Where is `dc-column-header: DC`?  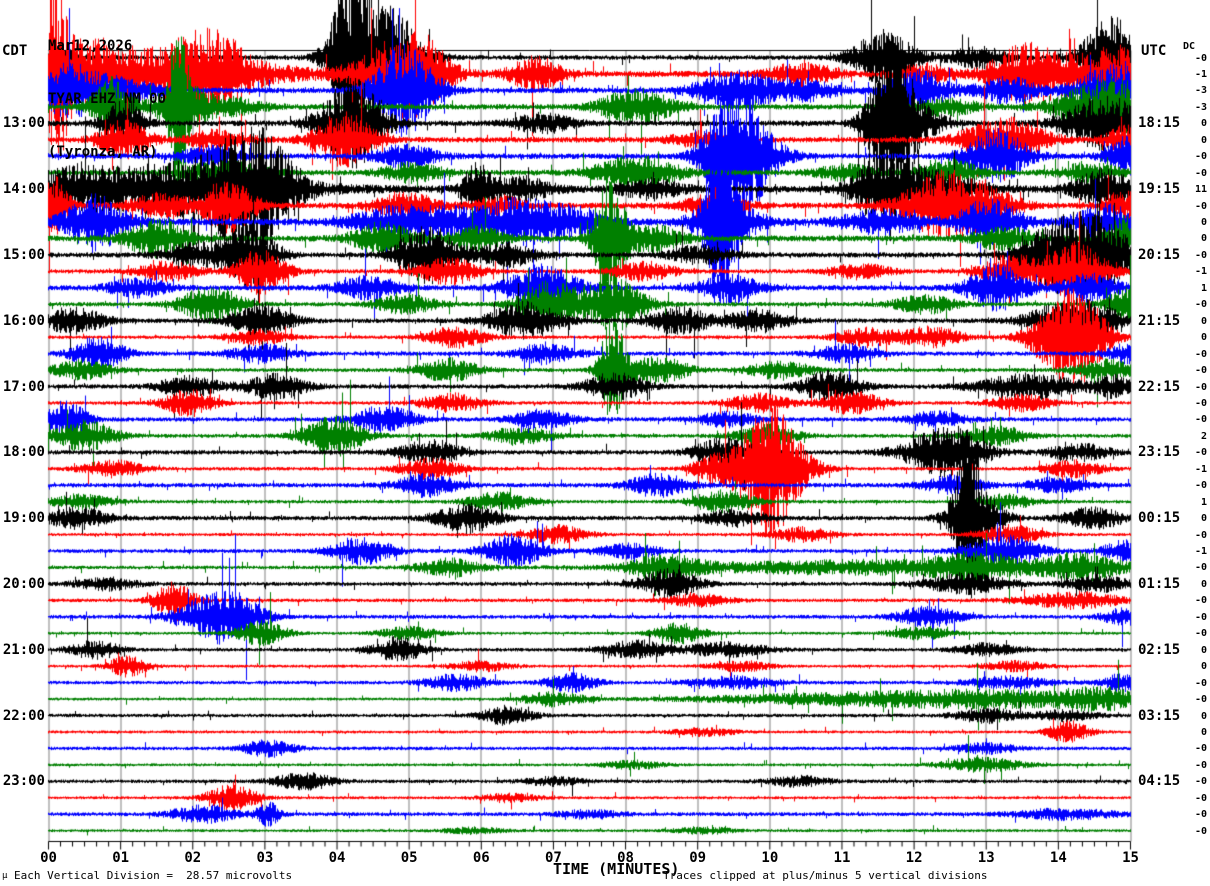 dc-column-header: DC is located at coordinates (1189, 46).